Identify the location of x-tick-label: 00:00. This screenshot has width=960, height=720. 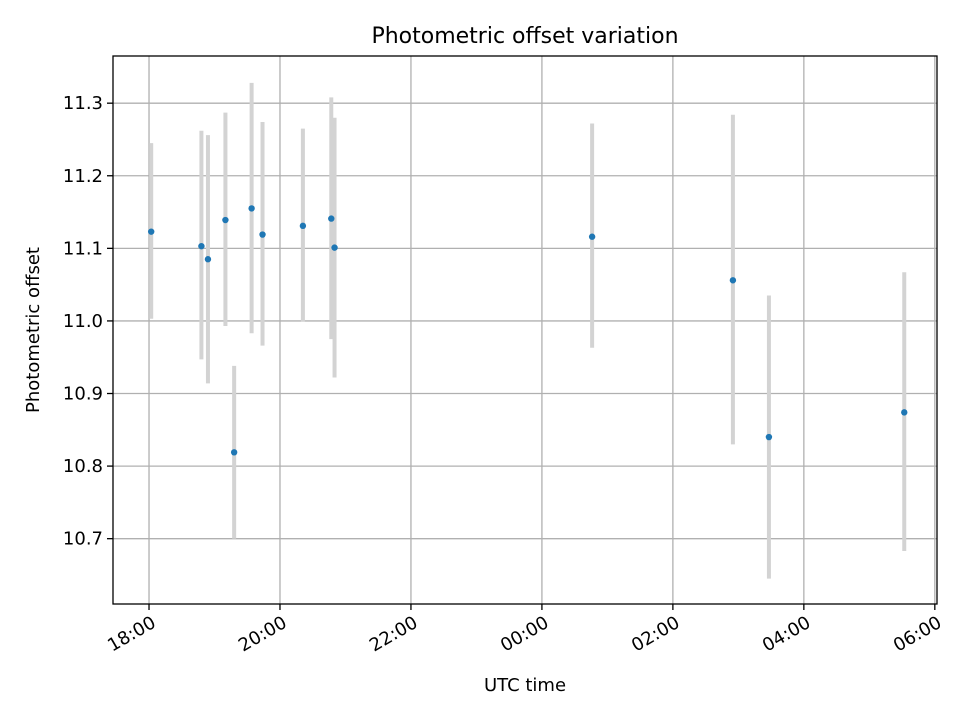
(524, 634).